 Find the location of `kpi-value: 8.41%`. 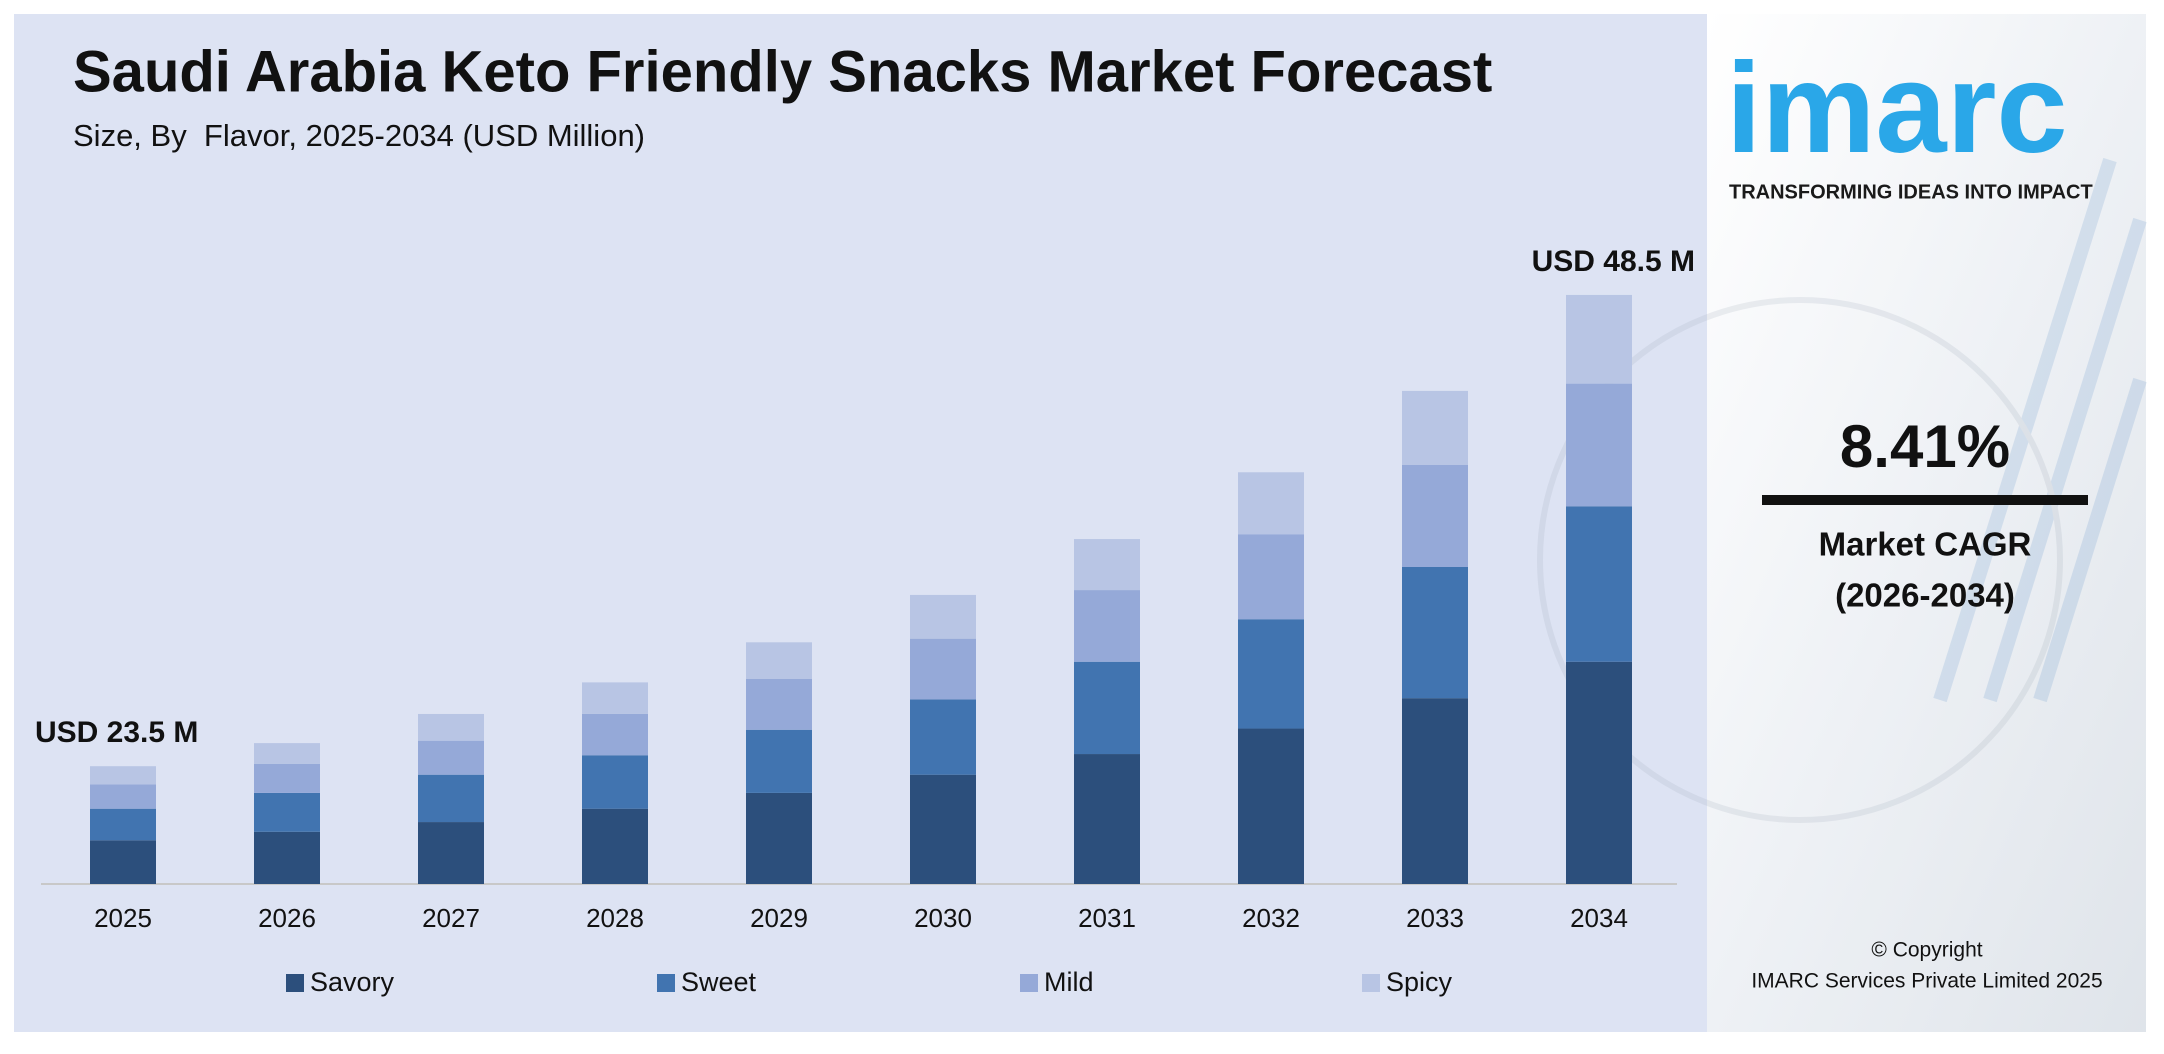

kpi-value: 8.41% is located at coordinates (1925, 446).